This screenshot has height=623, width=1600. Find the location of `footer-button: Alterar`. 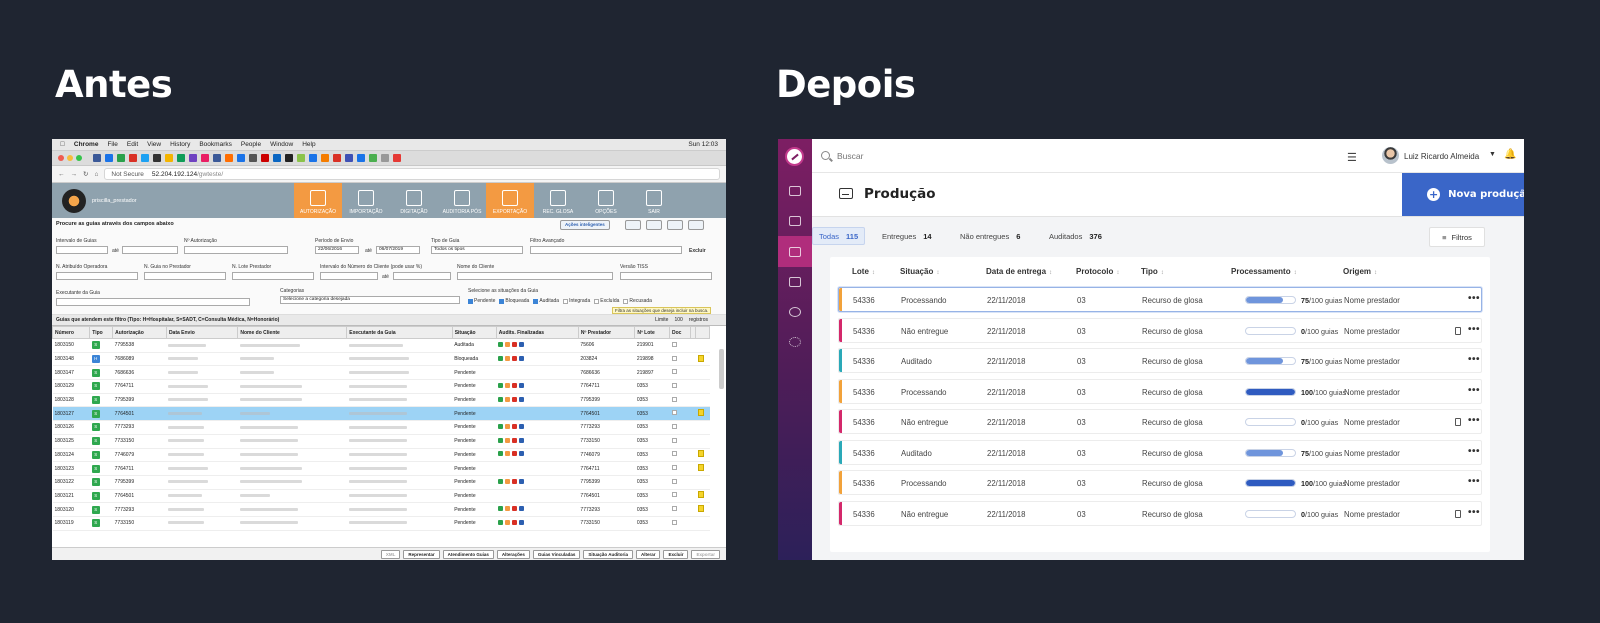

footer-button: Alterar is located at coordinates (648, 554).